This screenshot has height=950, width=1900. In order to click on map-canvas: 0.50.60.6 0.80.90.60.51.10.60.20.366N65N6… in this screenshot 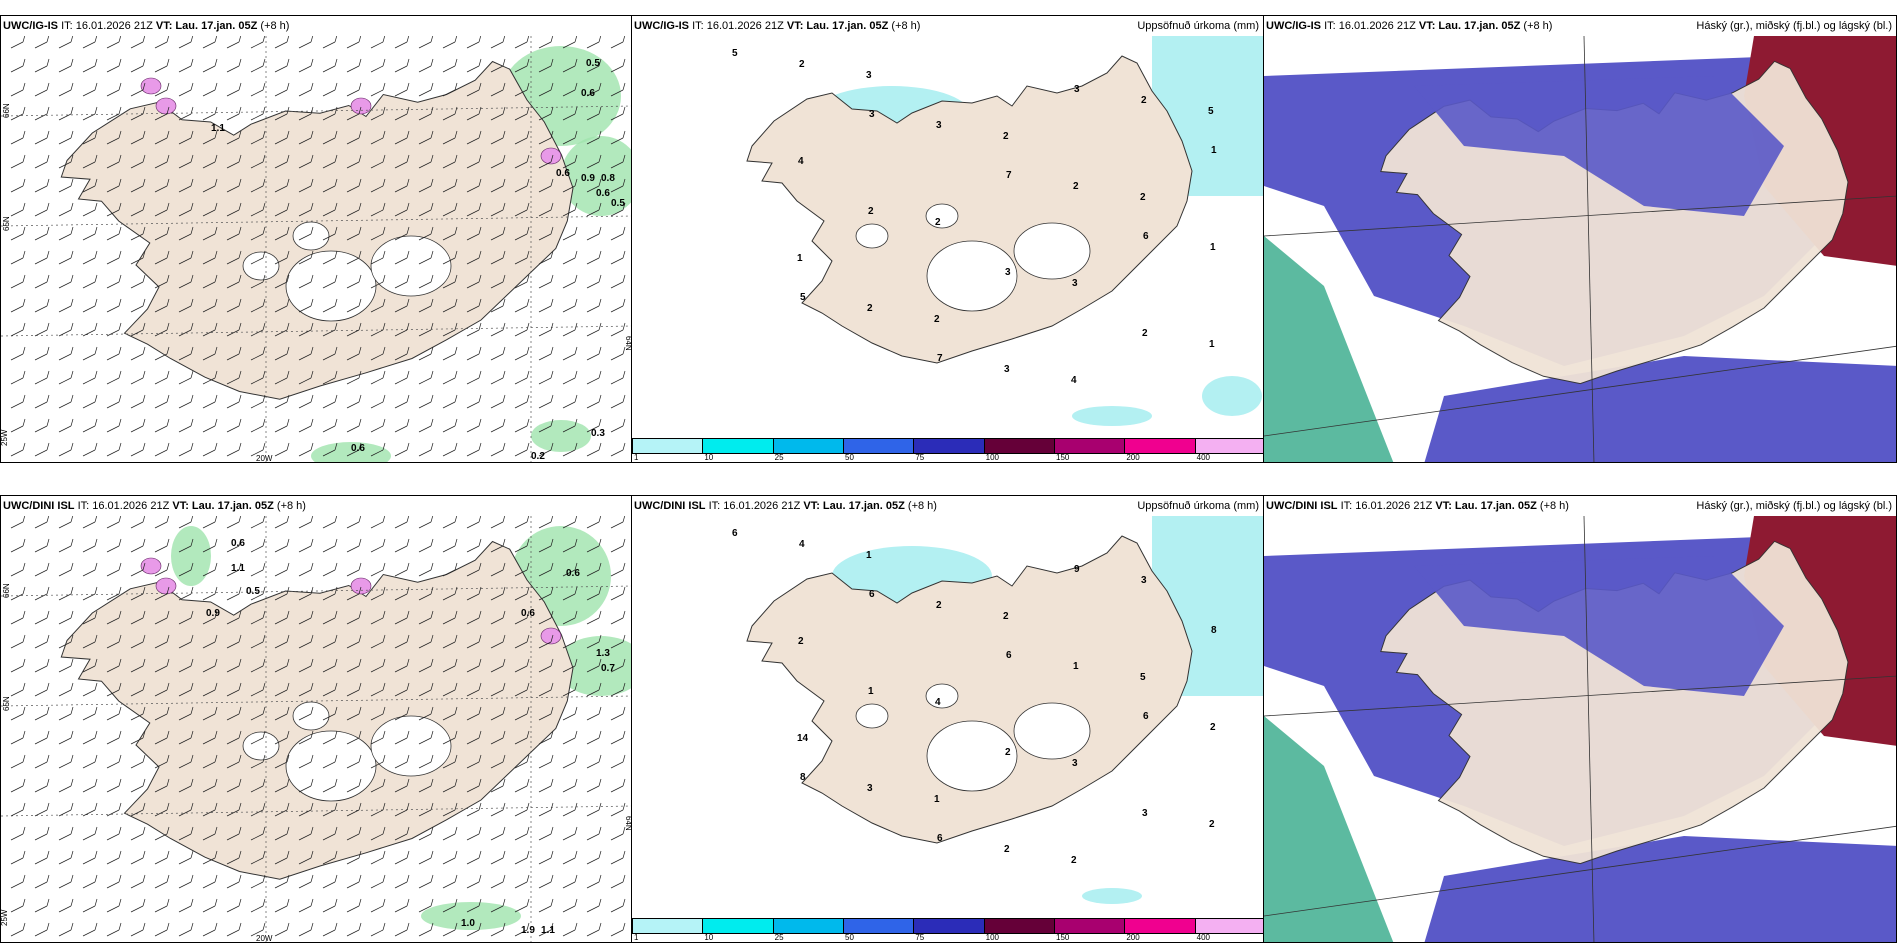, I will do `click(316, 249)`.